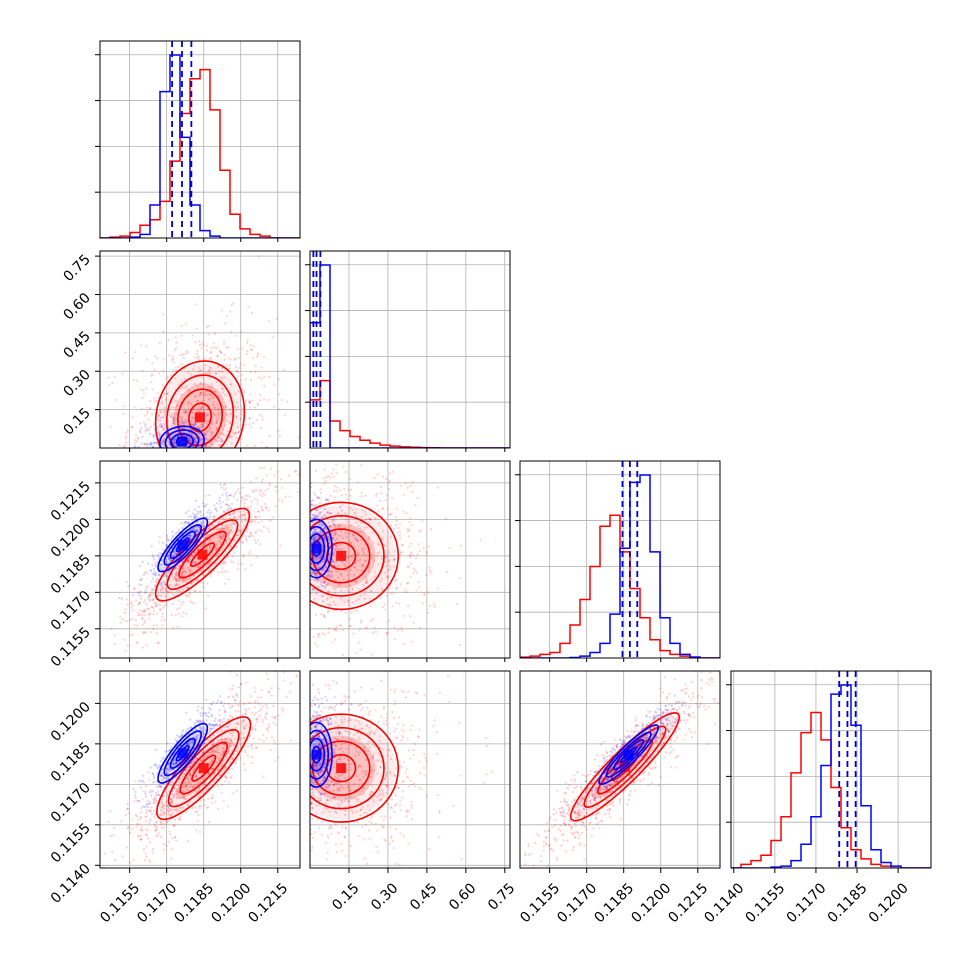 This screenshot has height=974, width=970. Describe the element at coordinates (341, 556) in the screenshot. I see `density-peak-red` at that location.